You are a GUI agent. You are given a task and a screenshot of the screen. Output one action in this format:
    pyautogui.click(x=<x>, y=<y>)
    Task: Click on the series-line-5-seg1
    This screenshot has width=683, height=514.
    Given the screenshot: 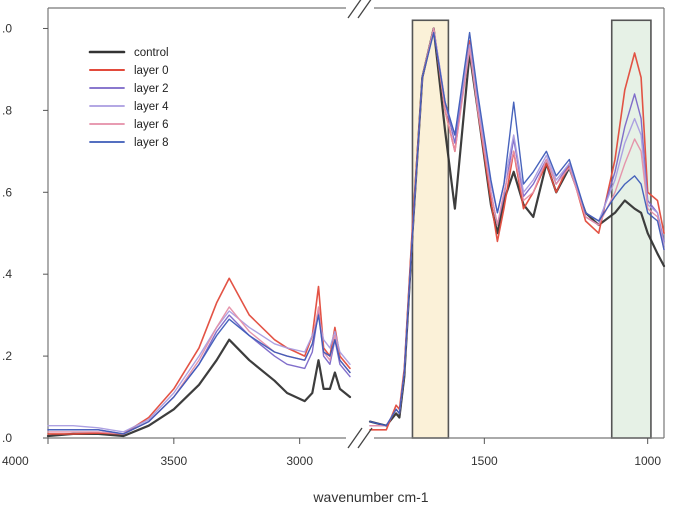 What is the action you would take?
    pyautogui.click(x=199, y=374)
    